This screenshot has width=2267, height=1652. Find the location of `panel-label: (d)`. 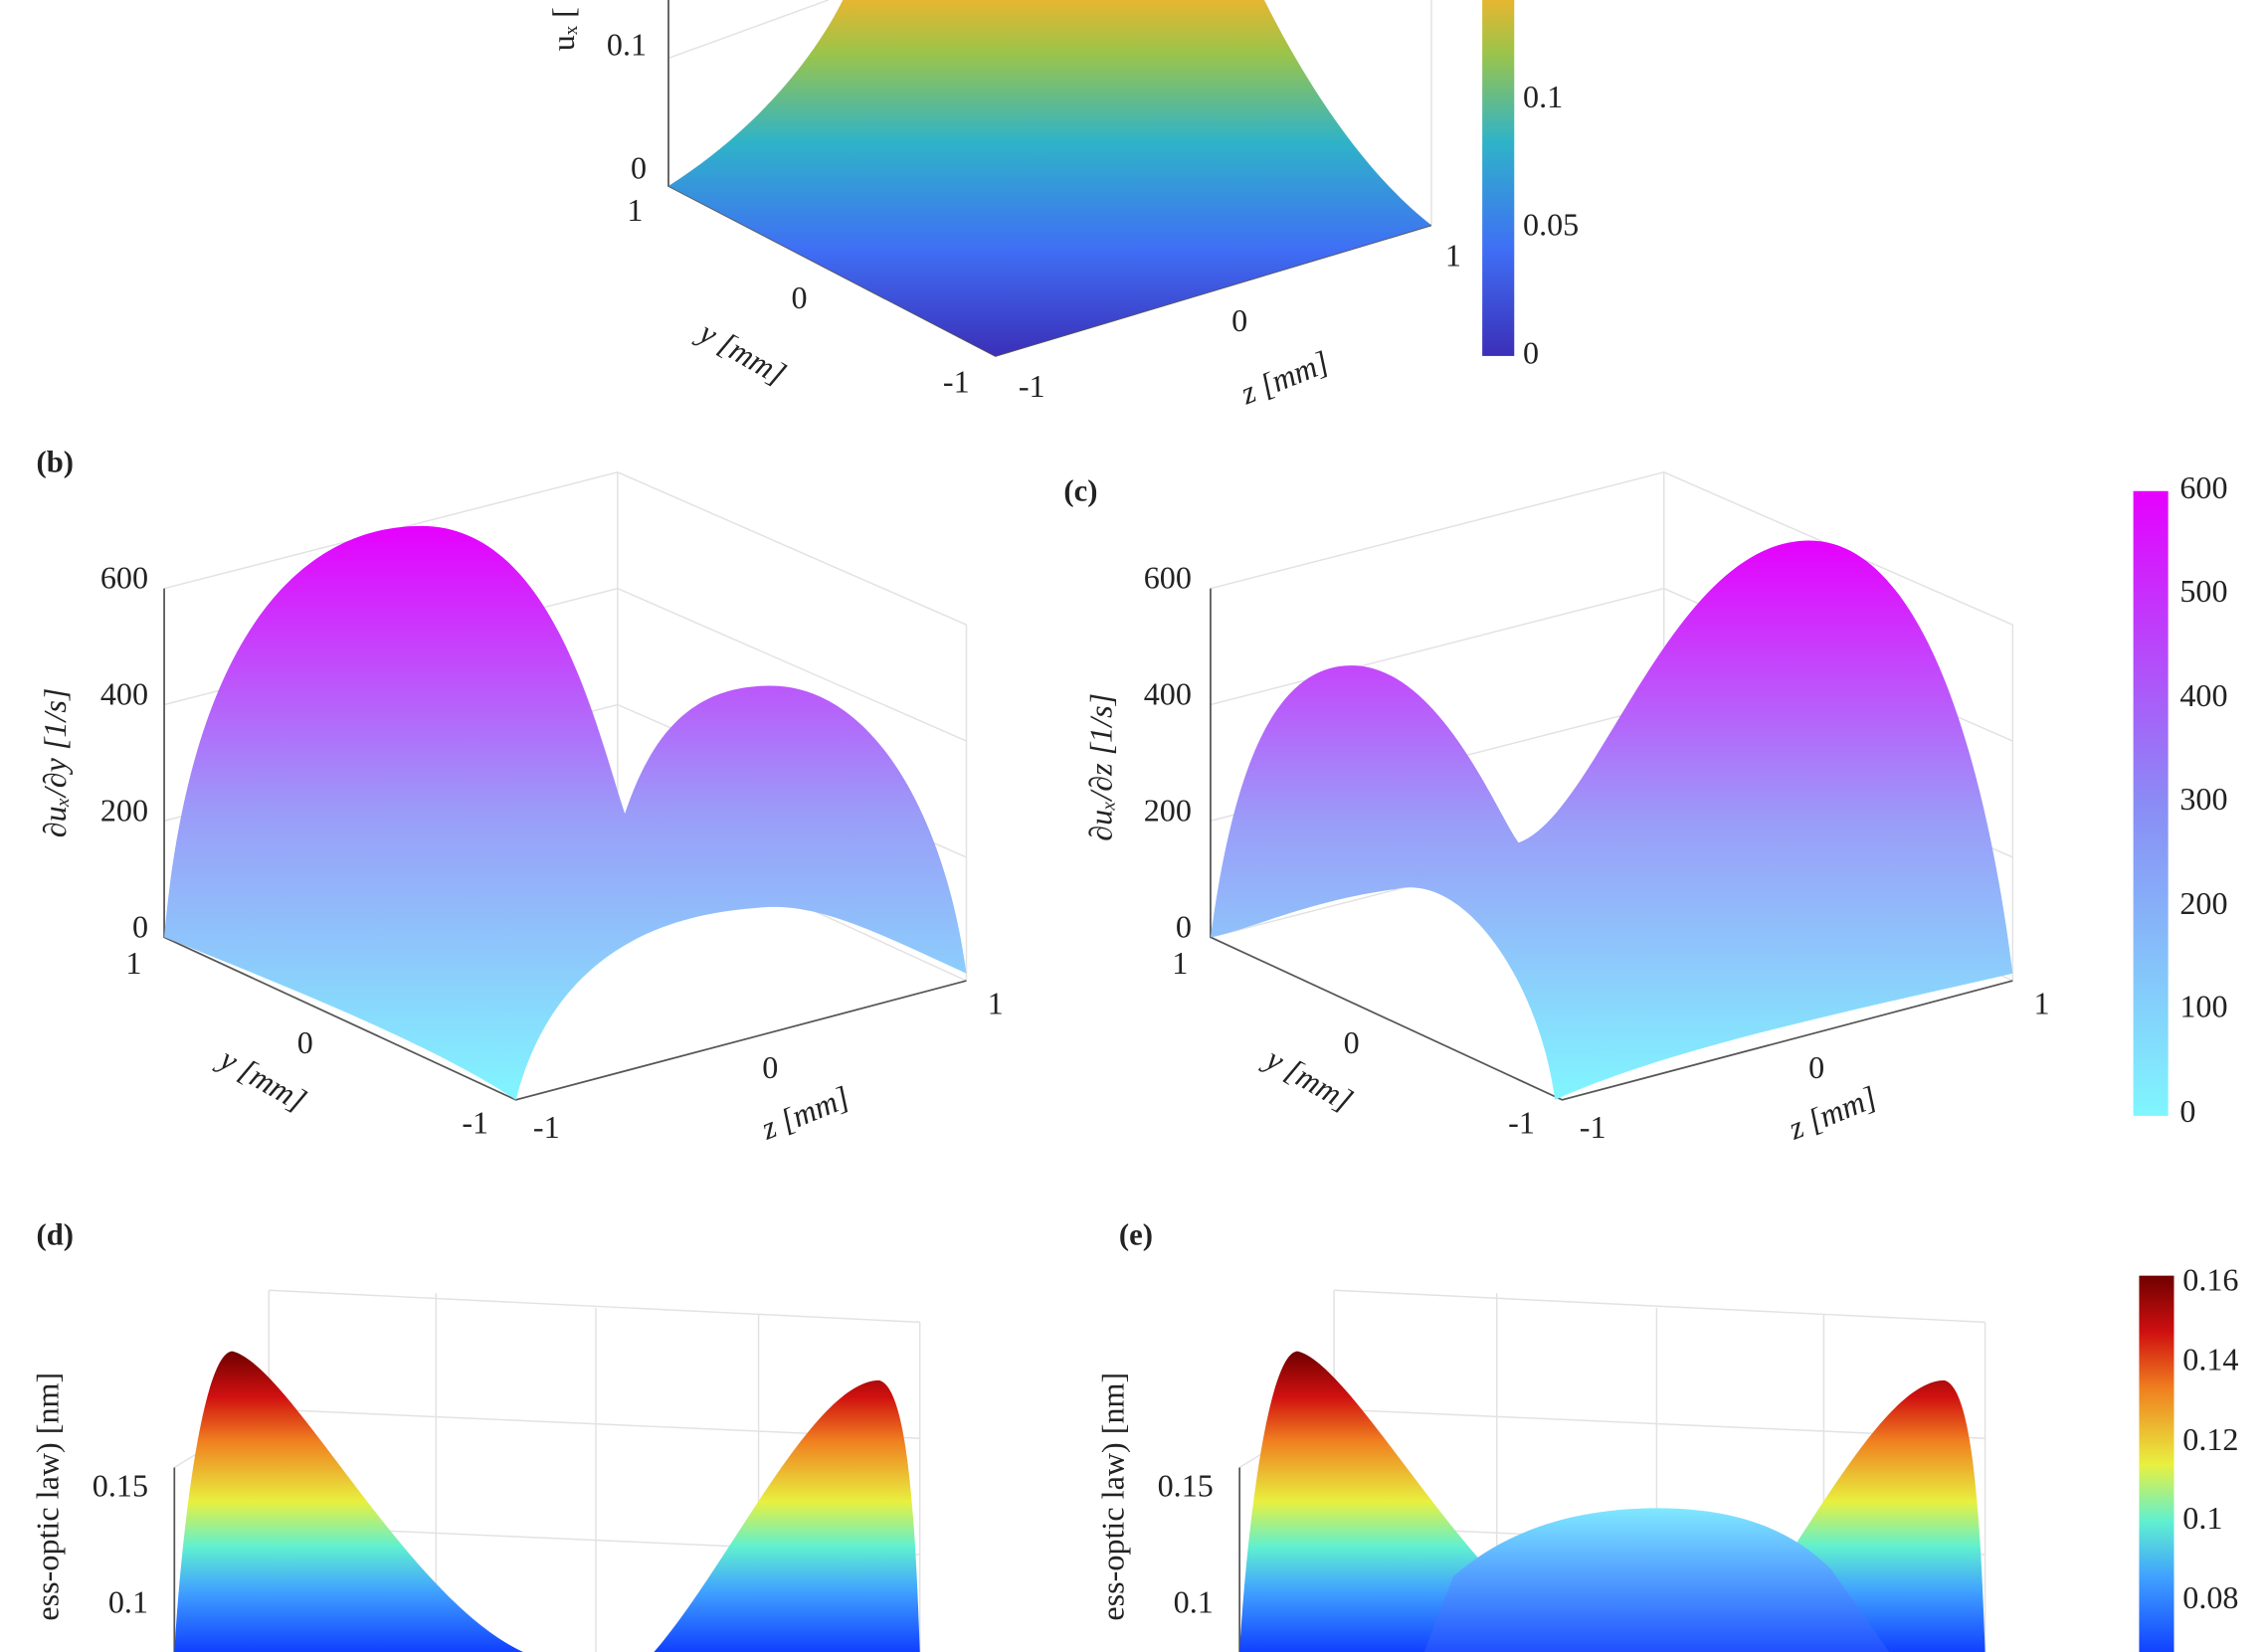

panel-label: (d) is located at coordinates (55, 1235).